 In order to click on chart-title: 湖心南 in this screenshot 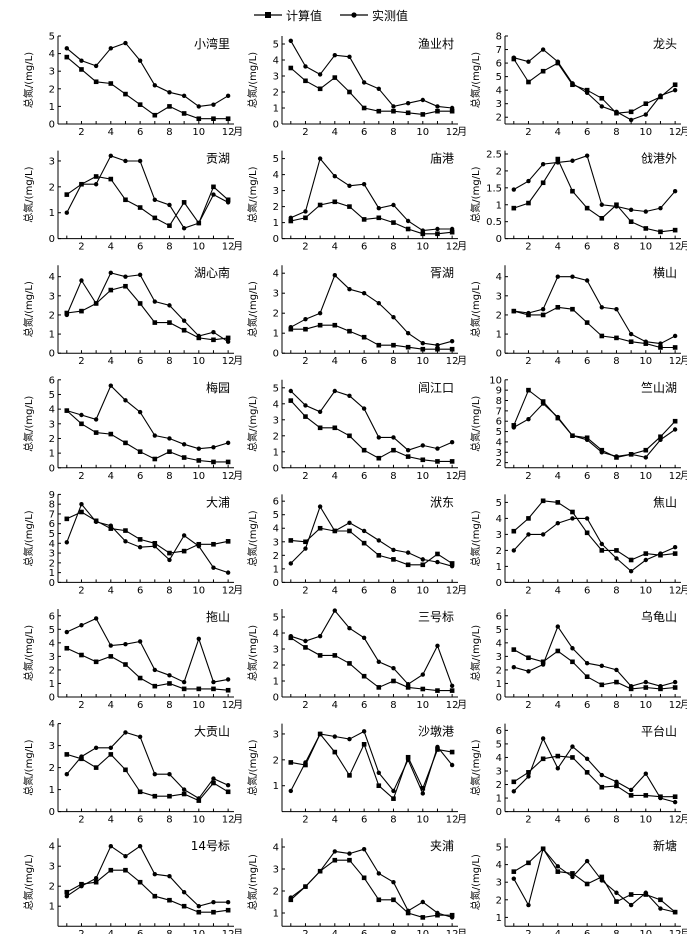, I will do `click(212, 272)`.